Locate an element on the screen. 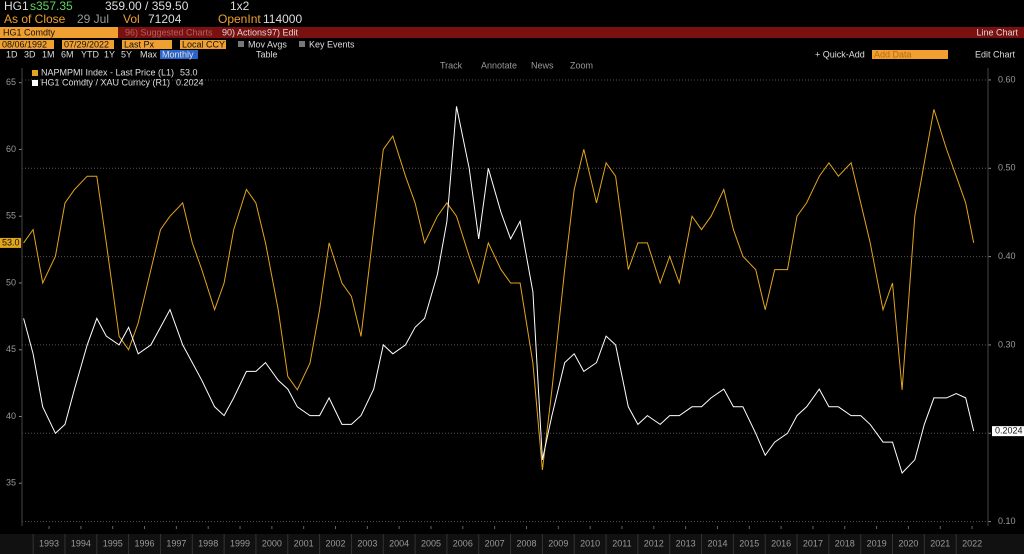 The height and width of the screenshot is (554, 1024). legend-swatch is located at coordinates (35, 73).